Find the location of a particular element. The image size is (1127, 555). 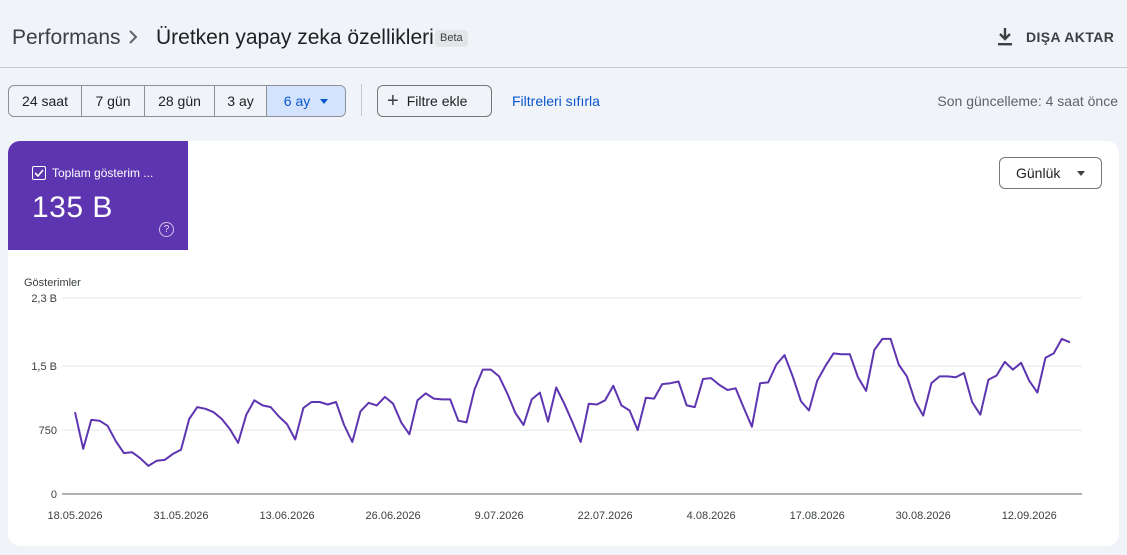

metric-value: 135 B is located at coordinates (72, 207).